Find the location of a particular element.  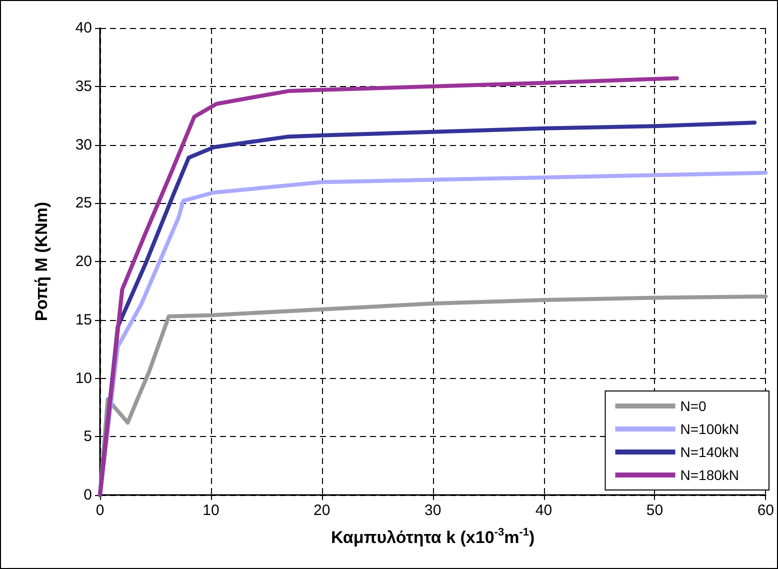

y-axis-title: Ροπή Μ (KNm) is located at coordinates (41, 262).